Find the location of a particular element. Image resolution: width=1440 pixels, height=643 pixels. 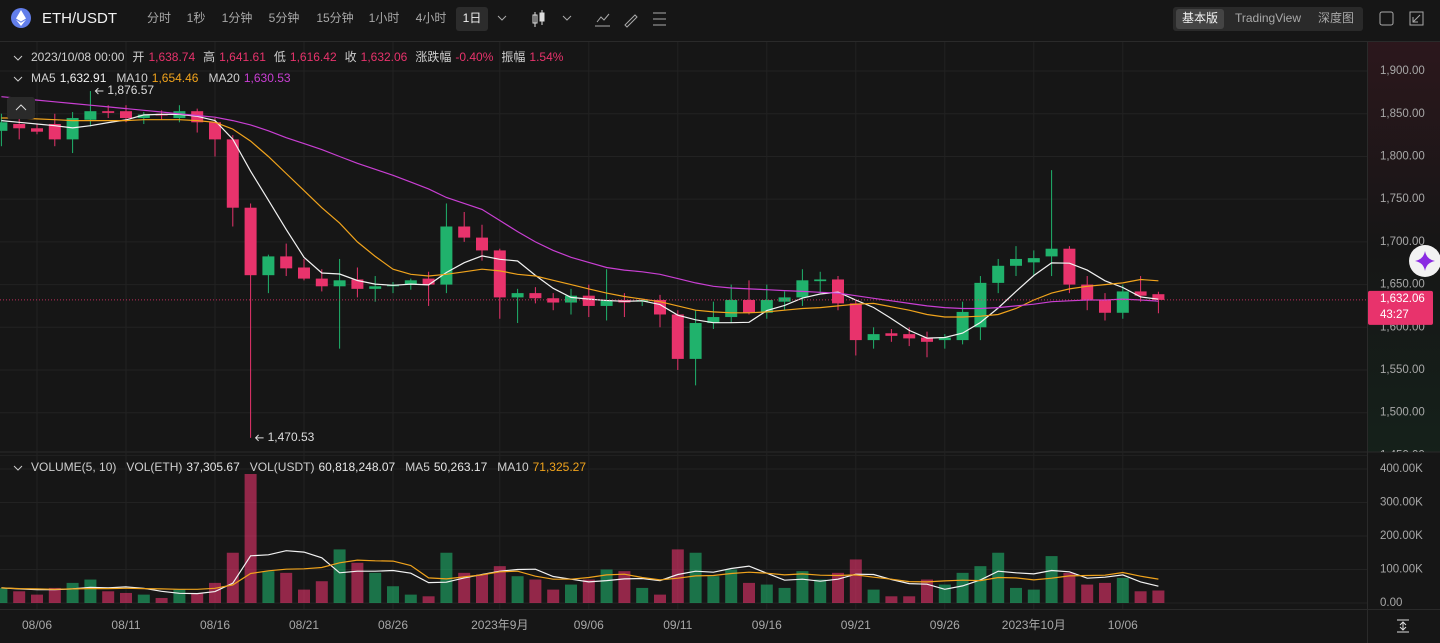

last-price-tag is located at coordinates (1400, 307).